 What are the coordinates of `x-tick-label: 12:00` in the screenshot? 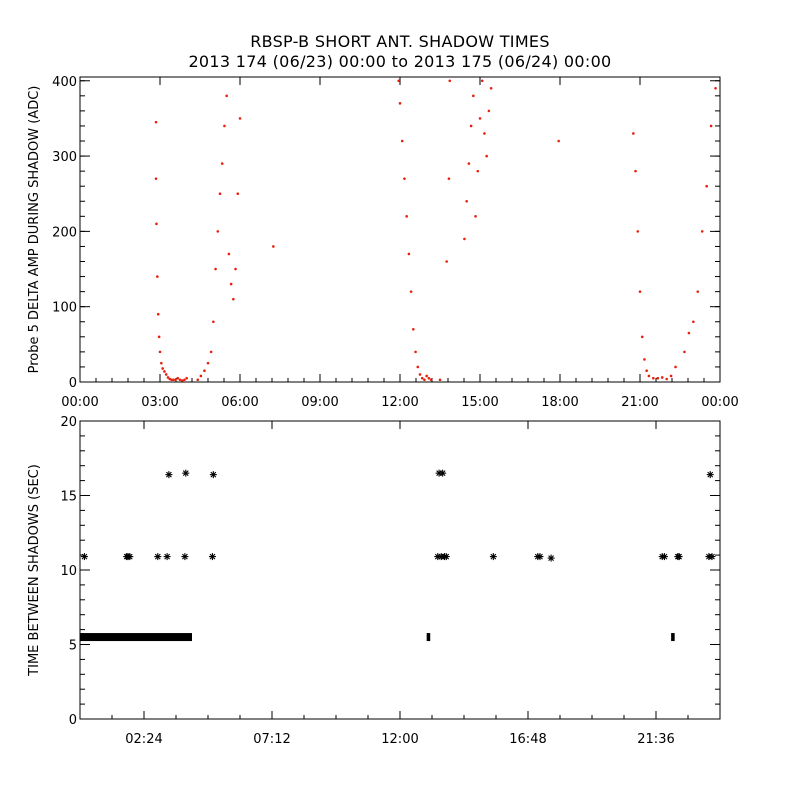 It's located at (399, 402).